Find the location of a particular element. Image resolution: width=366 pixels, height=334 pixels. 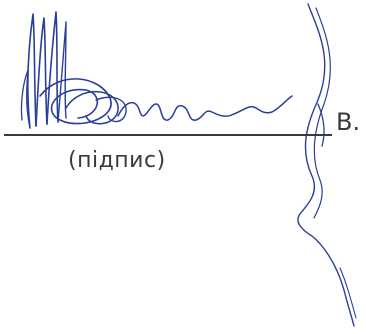

signature-caption: (підпис) is located at coordinates (117, 160).